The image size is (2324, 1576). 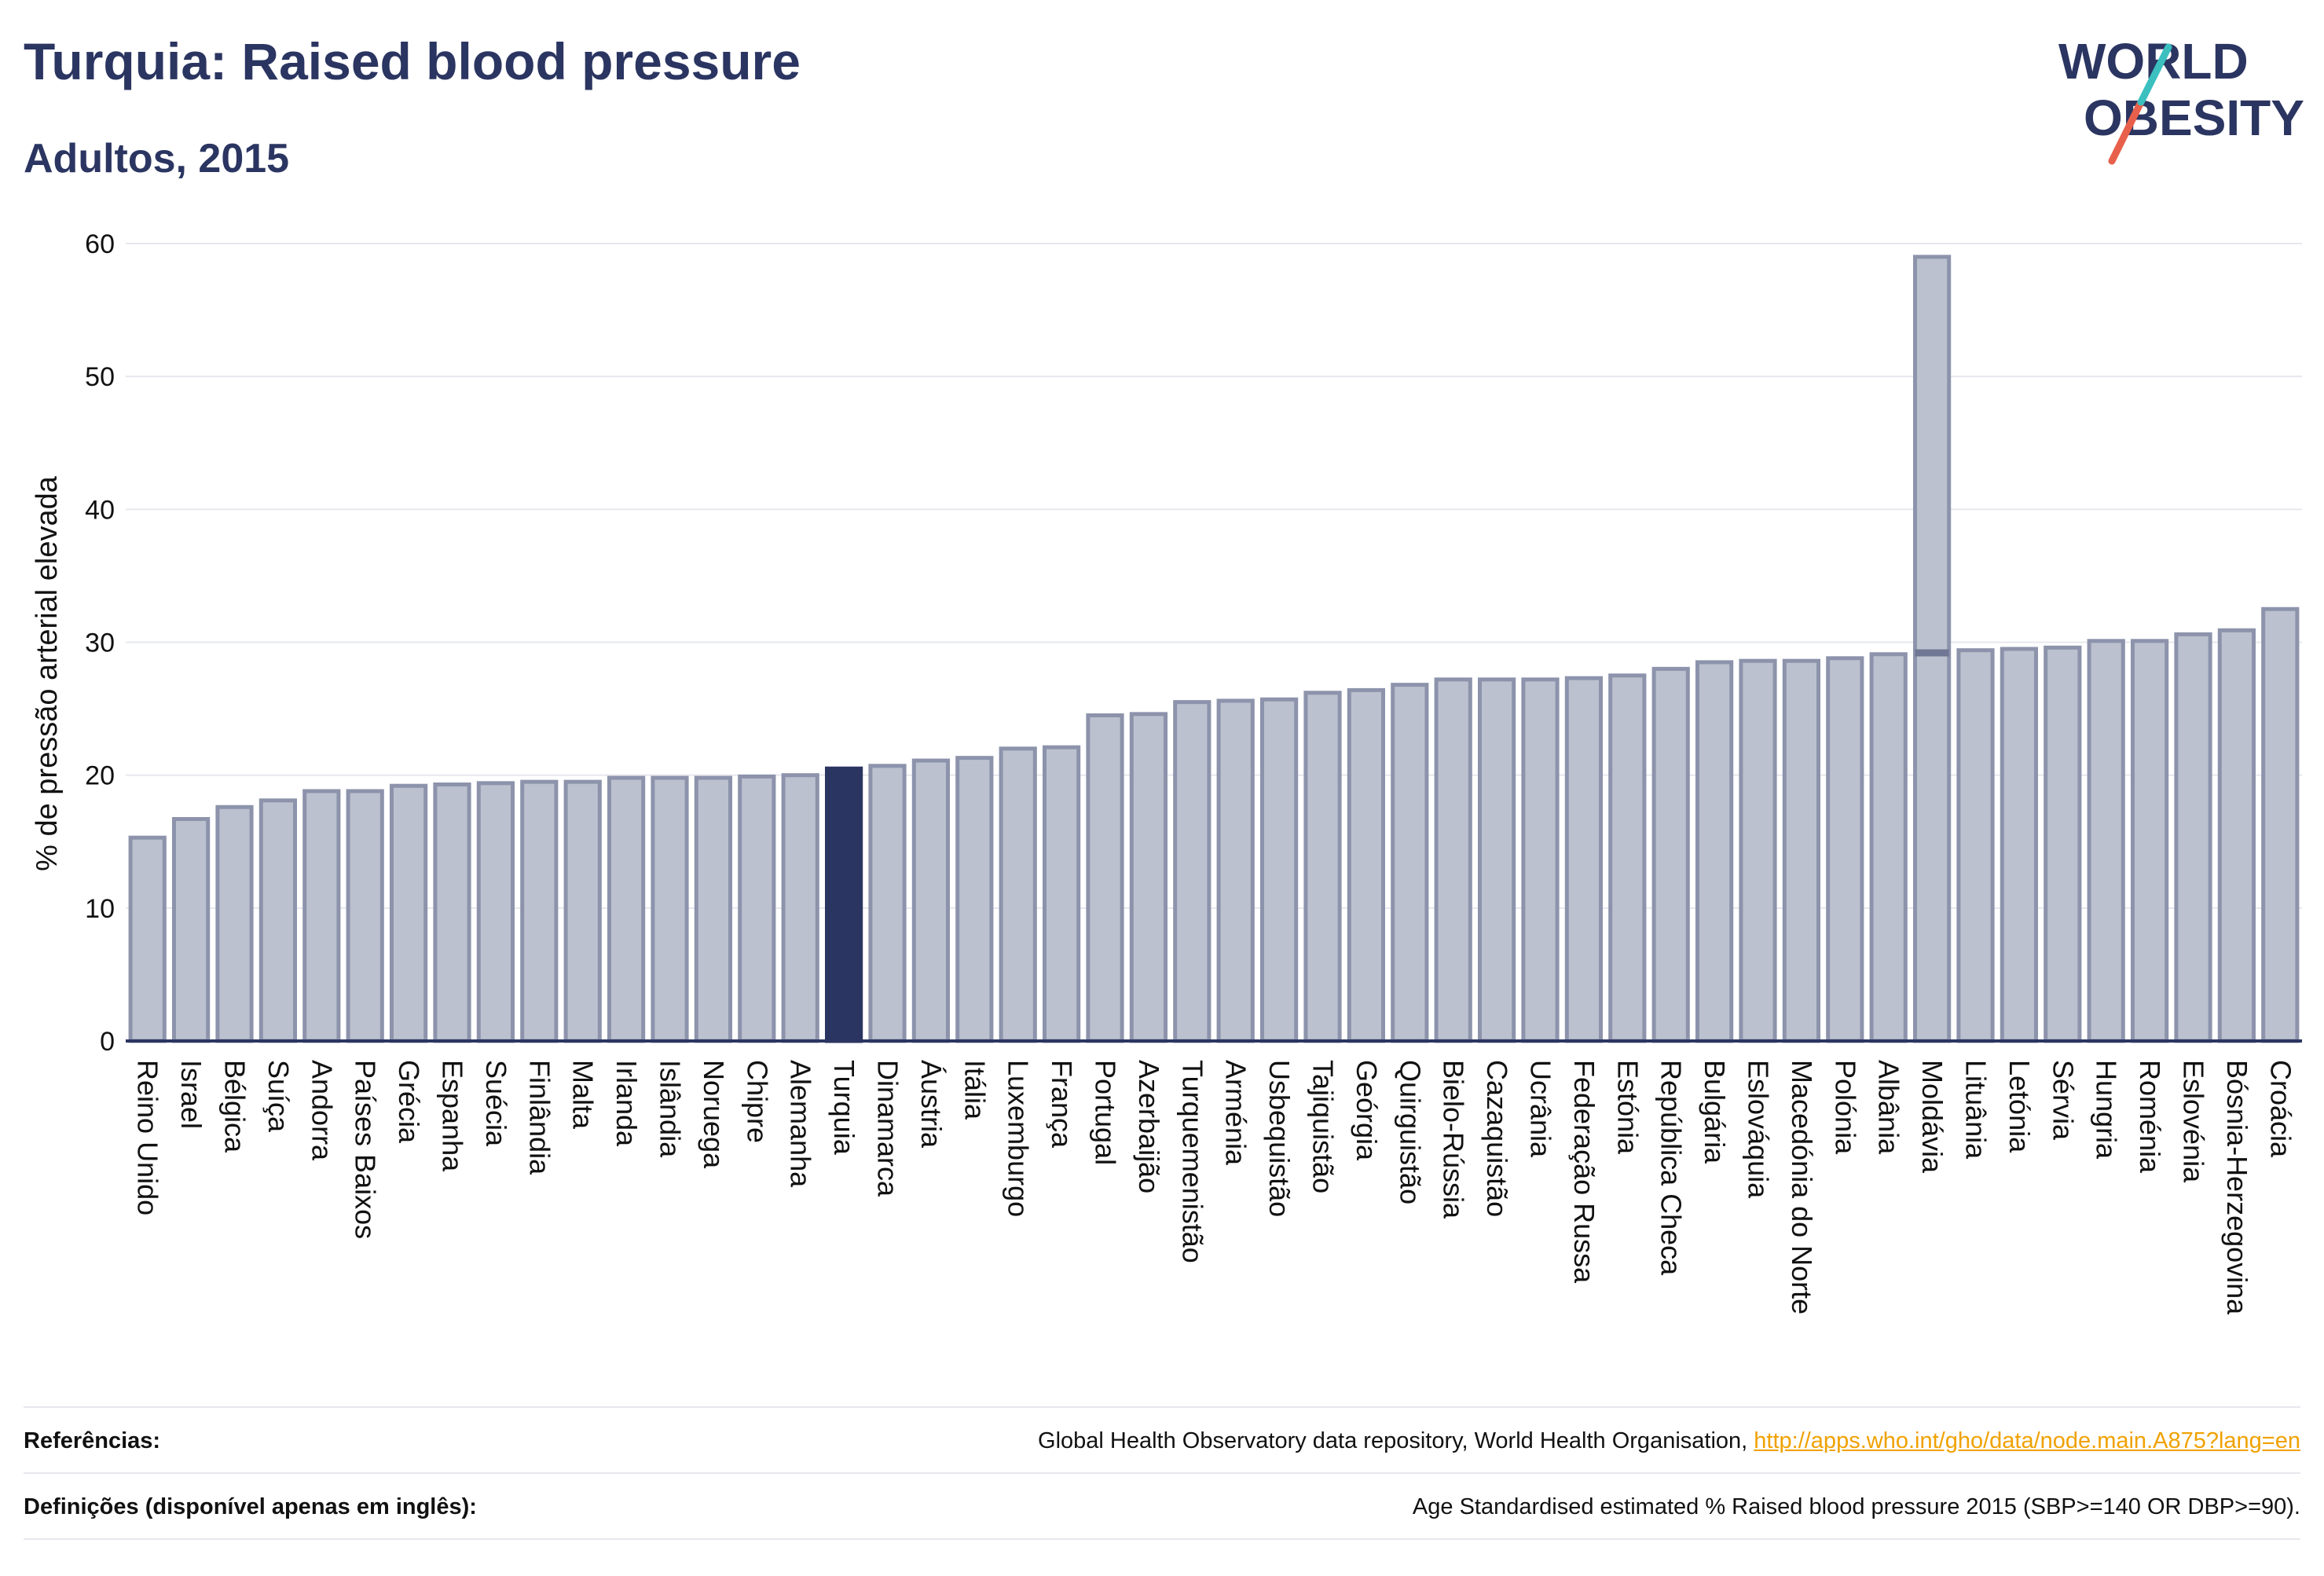 I want to click on bar-malta, so click(x=582, y=911).